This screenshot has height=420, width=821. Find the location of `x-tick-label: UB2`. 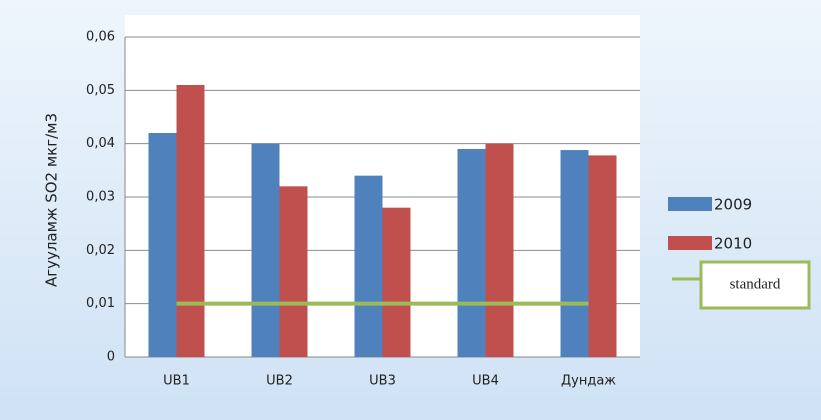

x-tick-label: UB2 is located at coordinates (279, 381).